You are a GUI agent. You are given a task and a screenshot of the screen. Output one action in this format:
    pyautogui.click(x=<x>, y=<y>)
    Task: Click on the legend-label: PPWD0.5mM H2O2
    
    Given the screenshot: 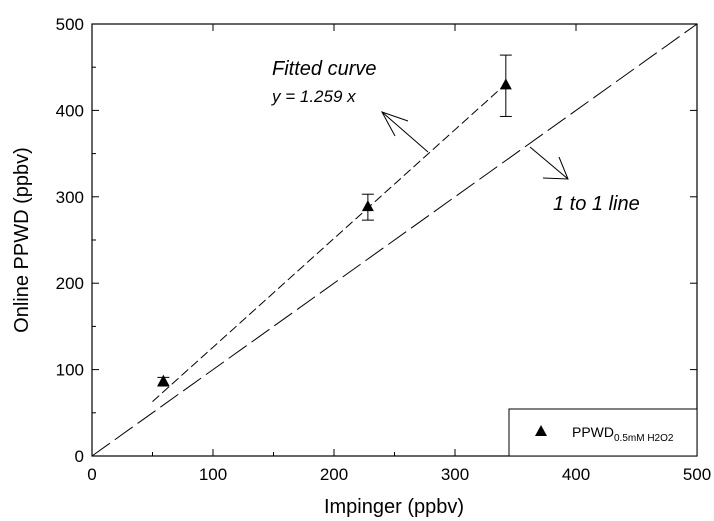 What is the action you would take?
    pyautogui.click(x=623, y=434)
    